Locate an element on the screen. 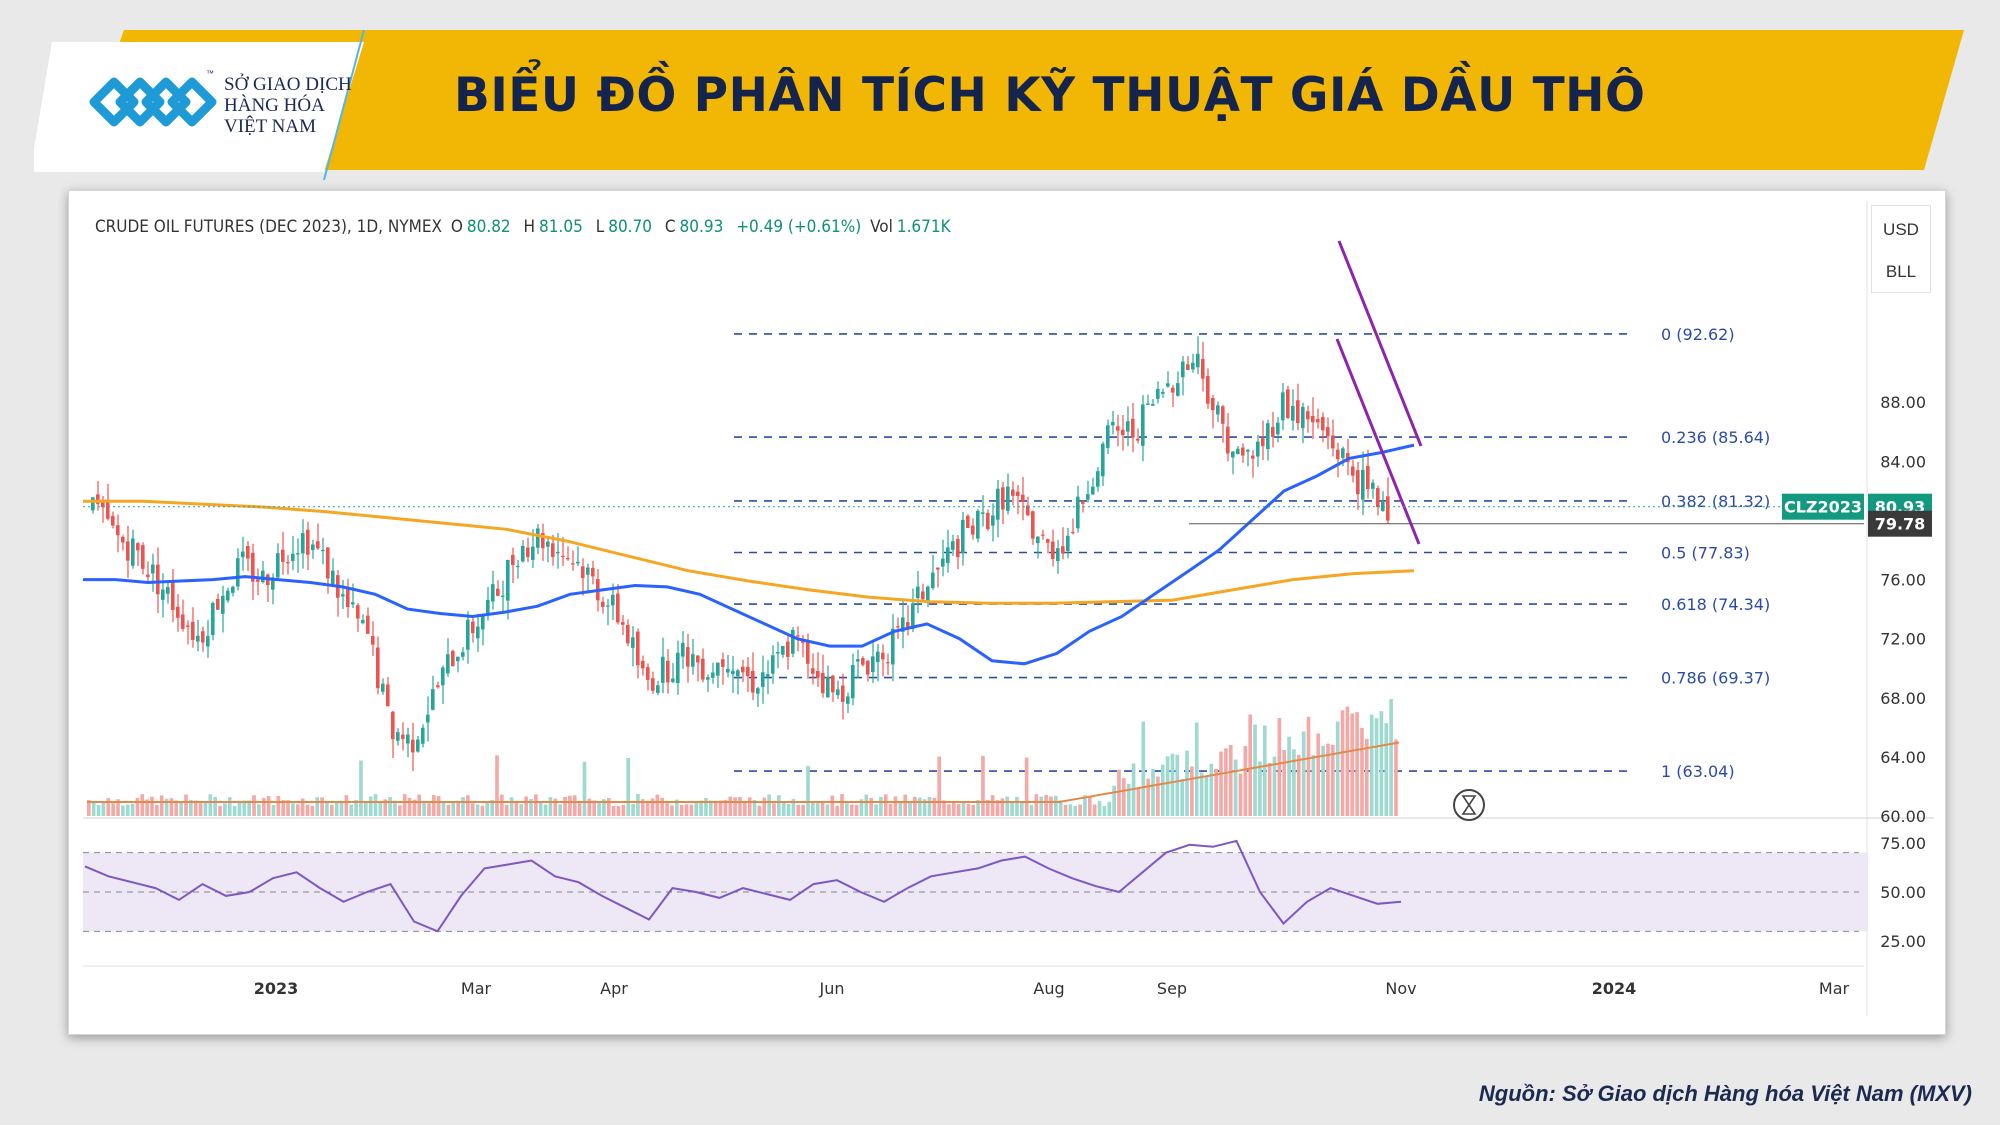  fibonacci-level-label: 0.382 (81.32) is located at coordinates (1715, 501).